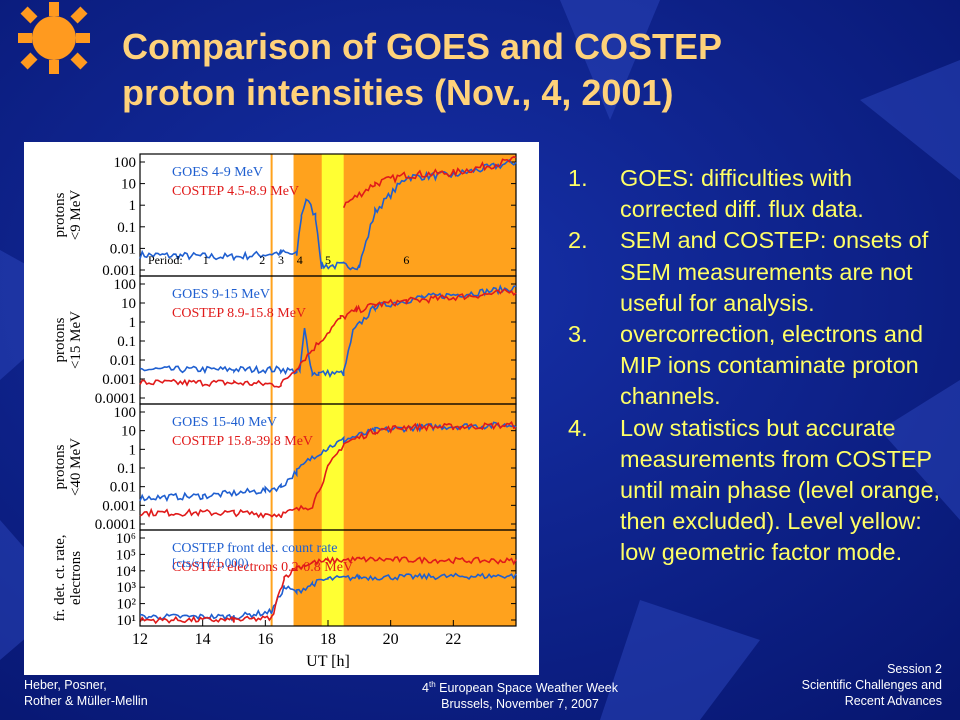  I want to click on y-tick-label: 10², so click(127, 605).